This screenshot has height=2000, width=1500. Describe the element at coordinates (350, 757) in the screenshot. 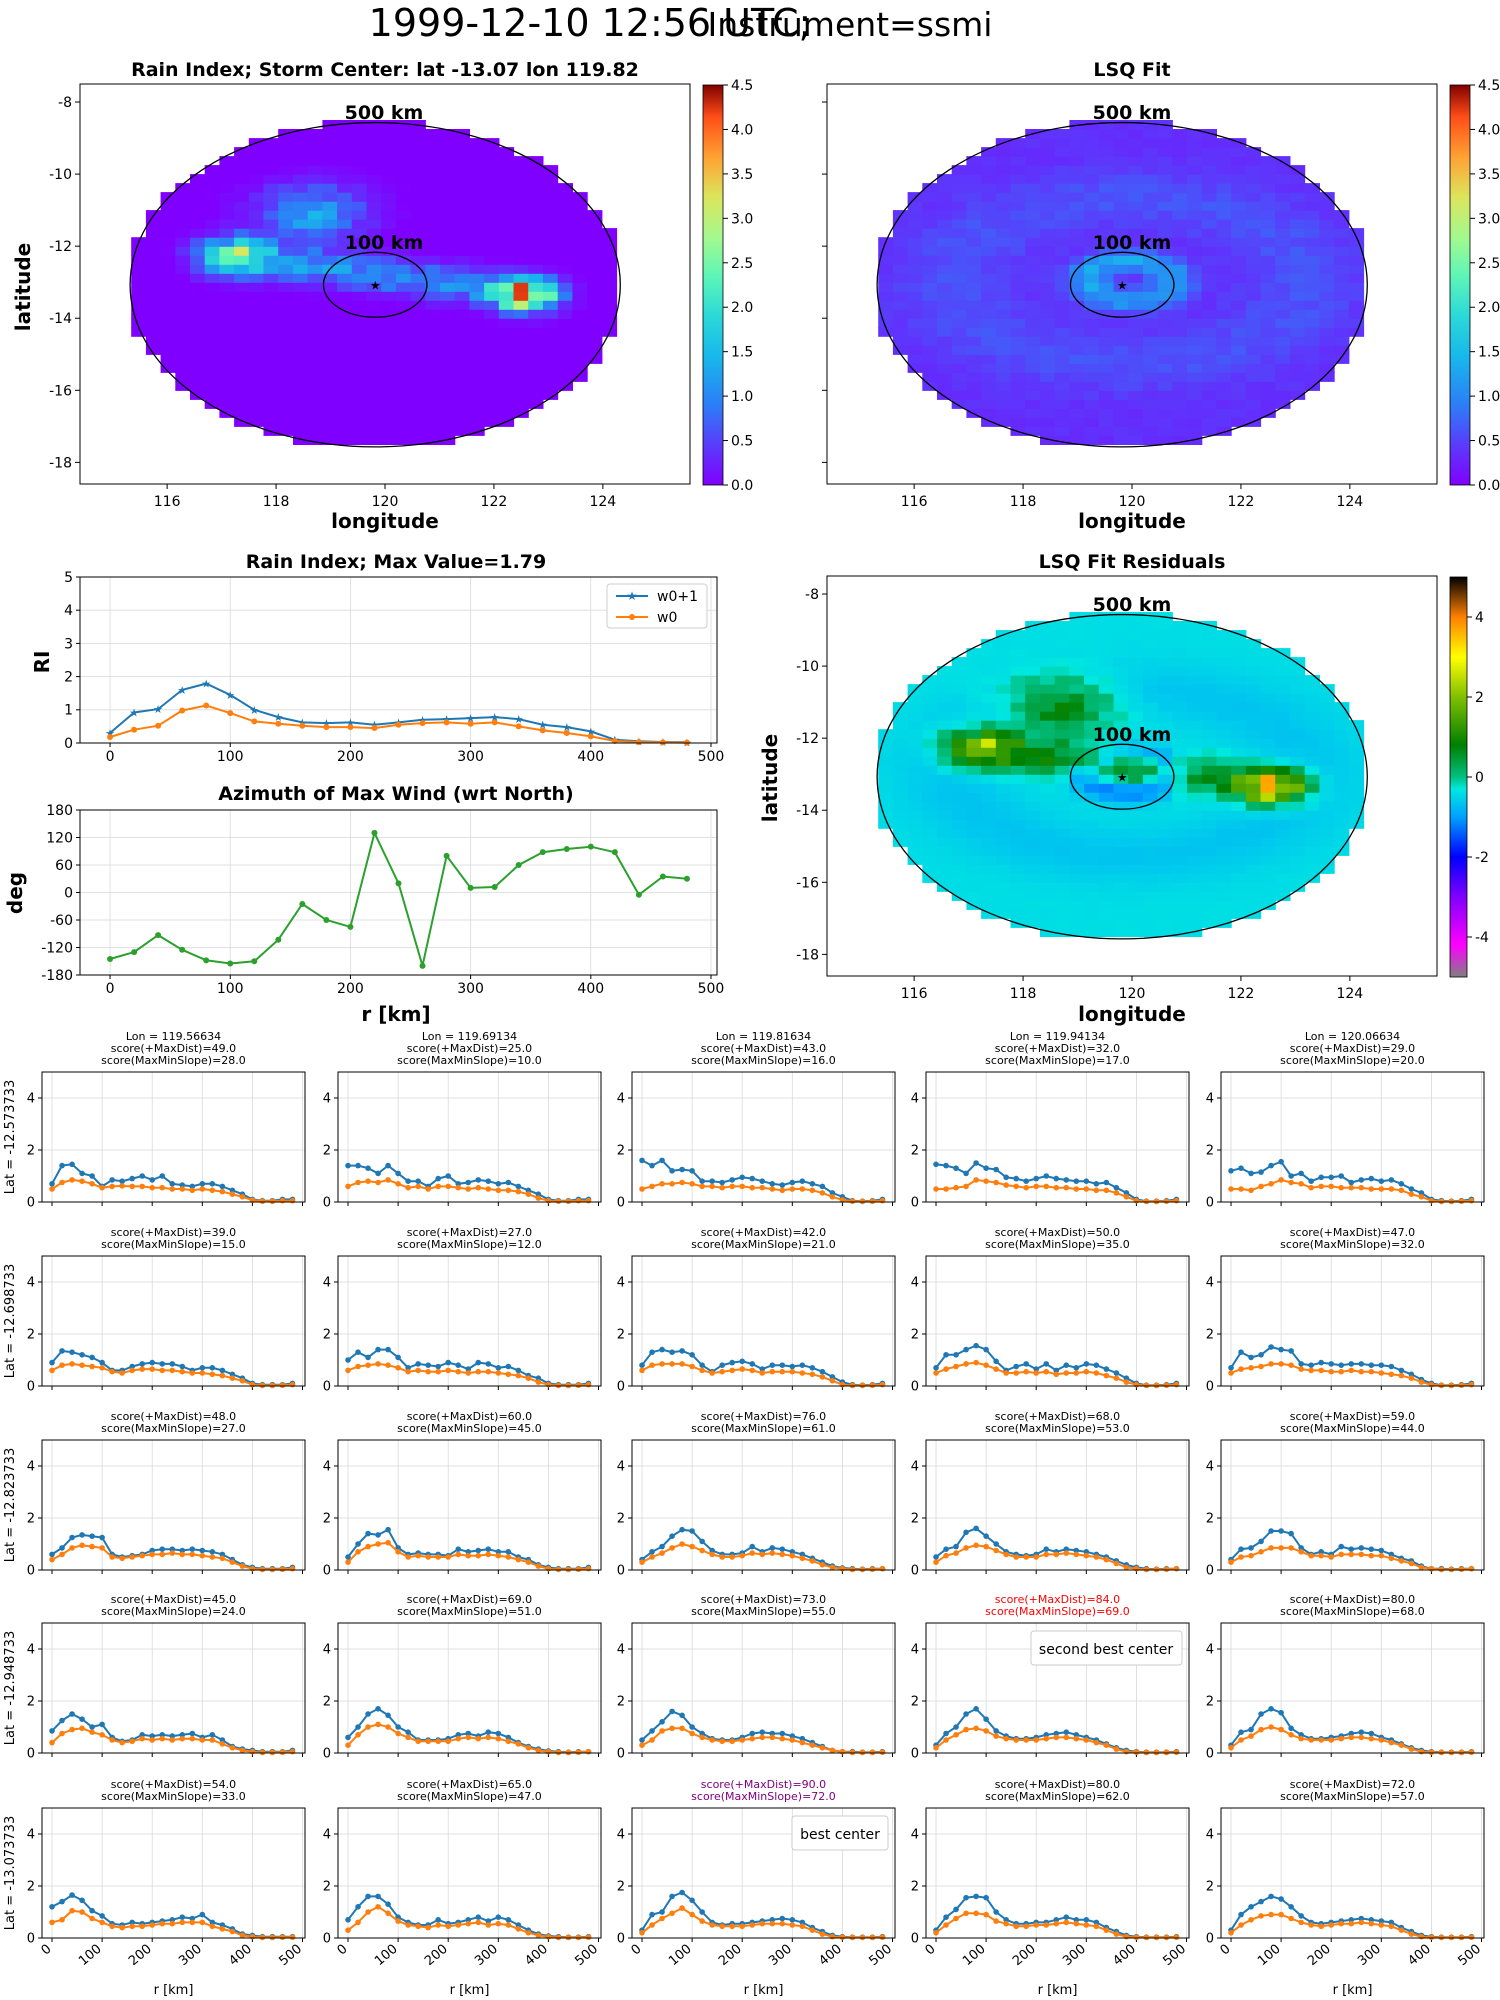

I see `x-tick-label: 200` at that location.